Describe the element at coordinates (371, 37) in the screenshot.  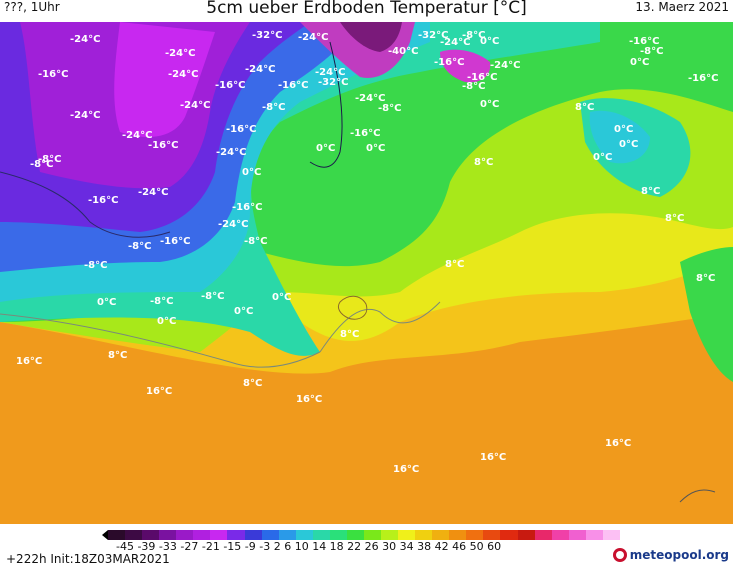
I see `zone-greenland-core` at that location.